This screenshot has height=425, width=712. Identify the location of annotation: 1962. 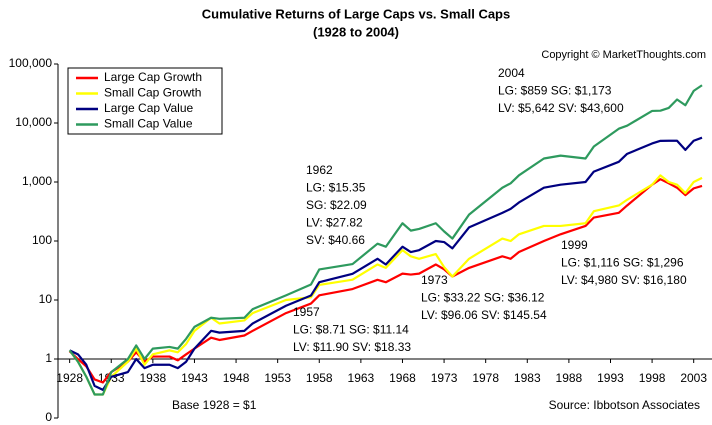
(319, 170).